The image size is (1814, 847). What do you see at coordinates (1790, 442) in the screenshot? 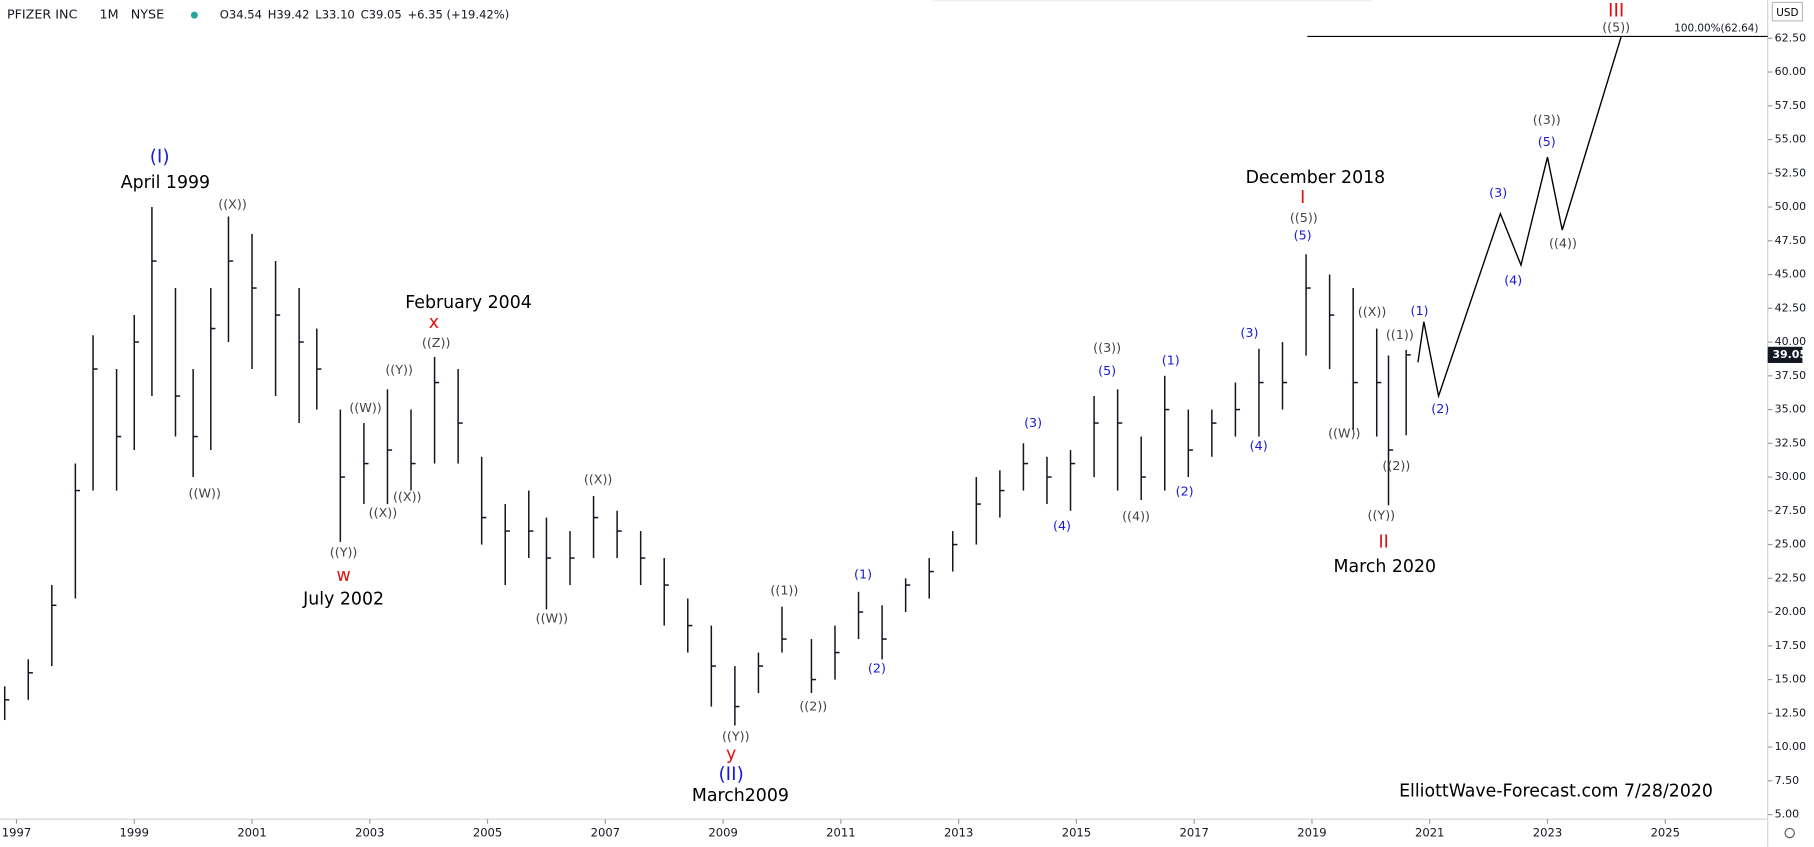
I see `y-tick-label: 32.50` at bounding box center [1790, 442].